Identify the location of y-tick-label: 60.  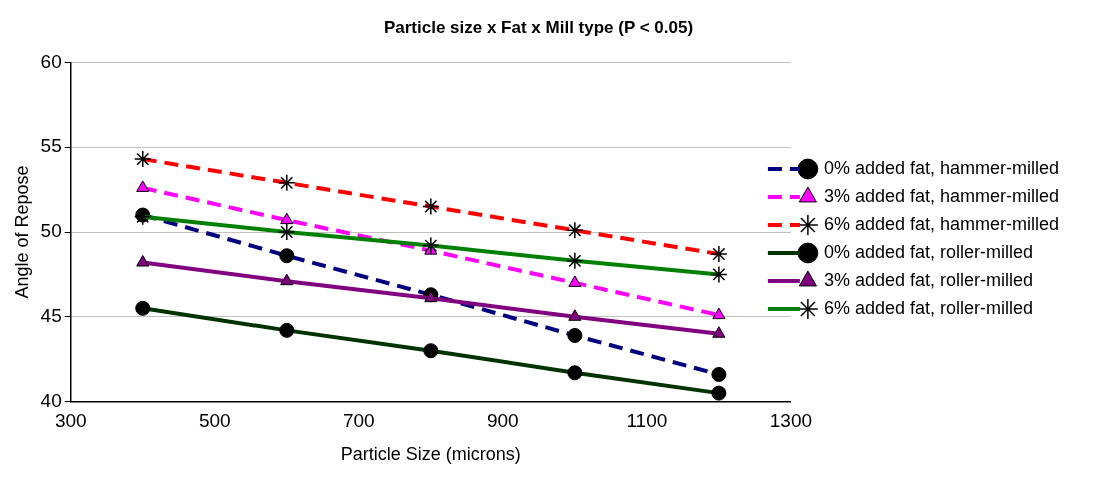
(51, 61).